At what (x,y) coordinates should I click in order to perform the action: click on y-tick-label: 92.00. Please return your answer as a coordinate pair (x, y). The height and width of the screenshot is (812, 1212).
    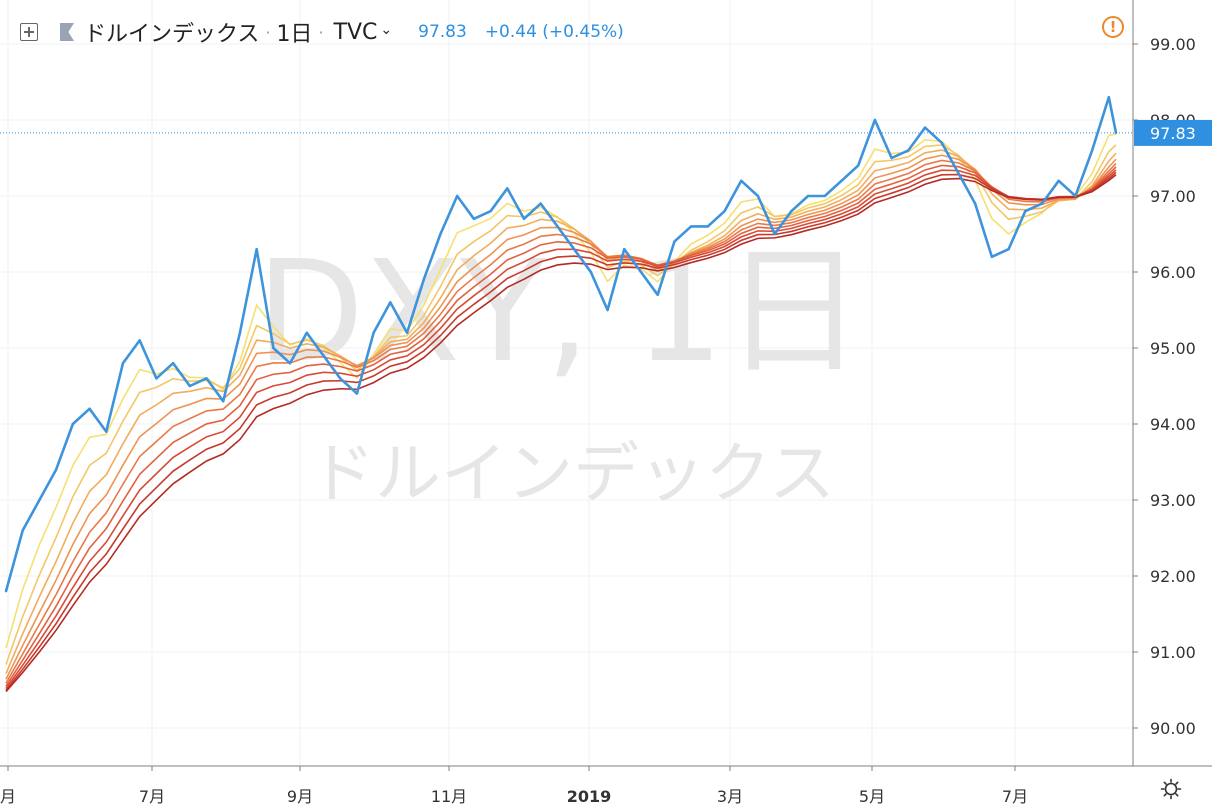
    Looking at the image, I should click on (1173, 576).